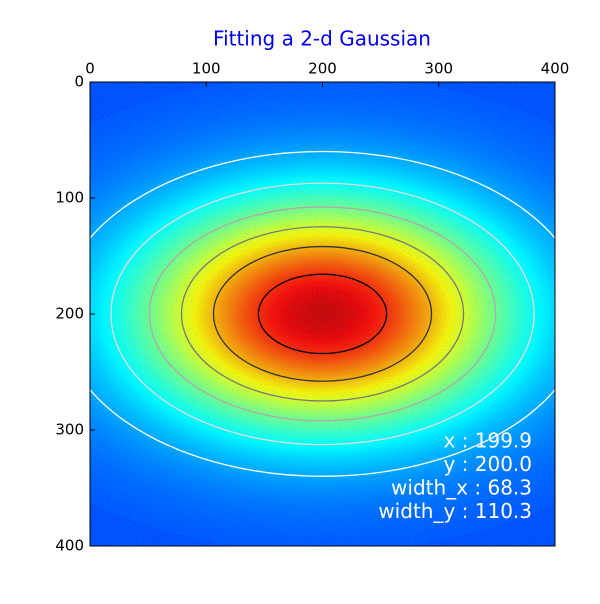  Describe the element at coordinates (455, 511) in the screenshot. I see `fit-annotation: width_y : 110.3` at that location.